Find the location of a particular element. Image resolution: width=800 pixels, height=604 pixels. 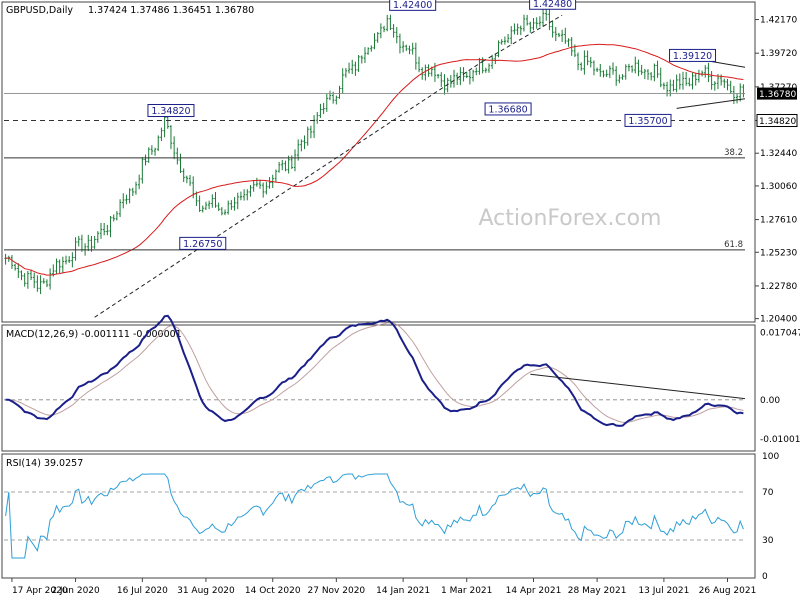

rsi-tick-label: 70 is located at coordinates (768, 493).